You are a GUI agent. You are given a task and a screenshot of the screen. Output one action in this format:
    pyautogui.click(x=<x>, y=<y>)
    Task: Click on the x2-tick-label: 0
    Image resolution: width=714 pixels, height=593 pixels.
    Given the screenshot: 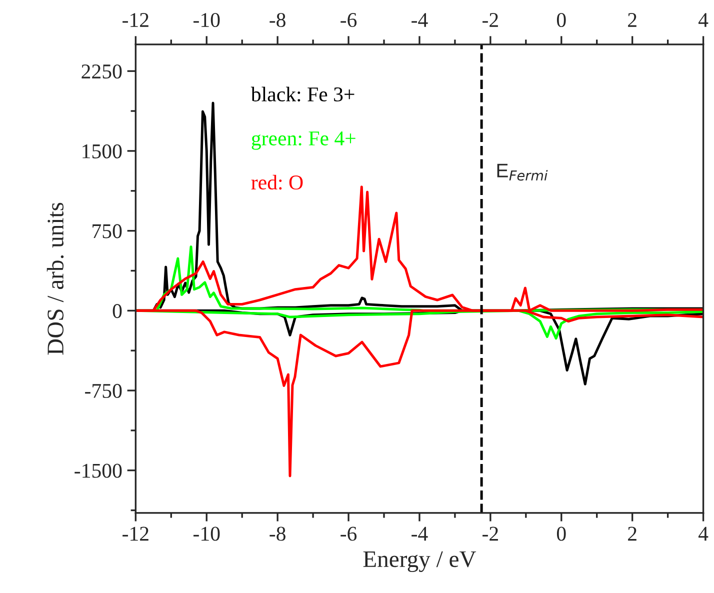 What is the action you would take?
    pyautogui.click(x=561, y=20)
    